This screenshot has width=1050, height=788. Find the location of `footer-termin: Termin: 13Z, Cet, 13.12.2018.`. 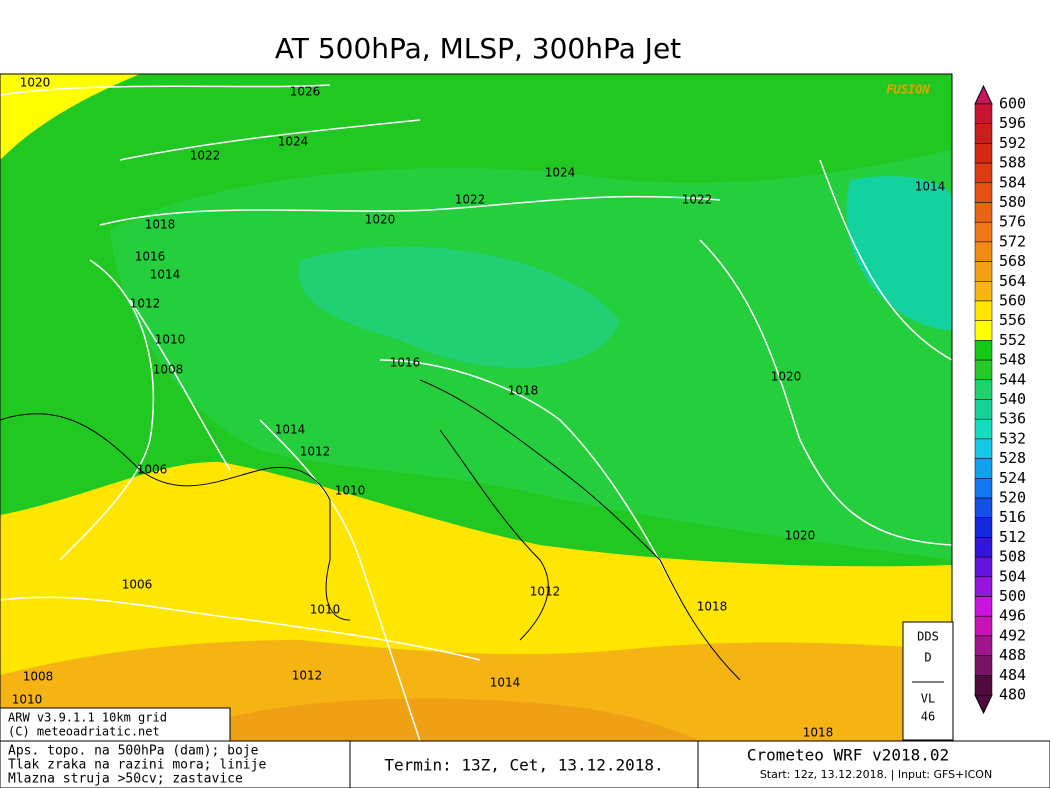

footer-termin: Termin: 13Z, Cet, 13.12.2018. is located at coordinates (523, 765).